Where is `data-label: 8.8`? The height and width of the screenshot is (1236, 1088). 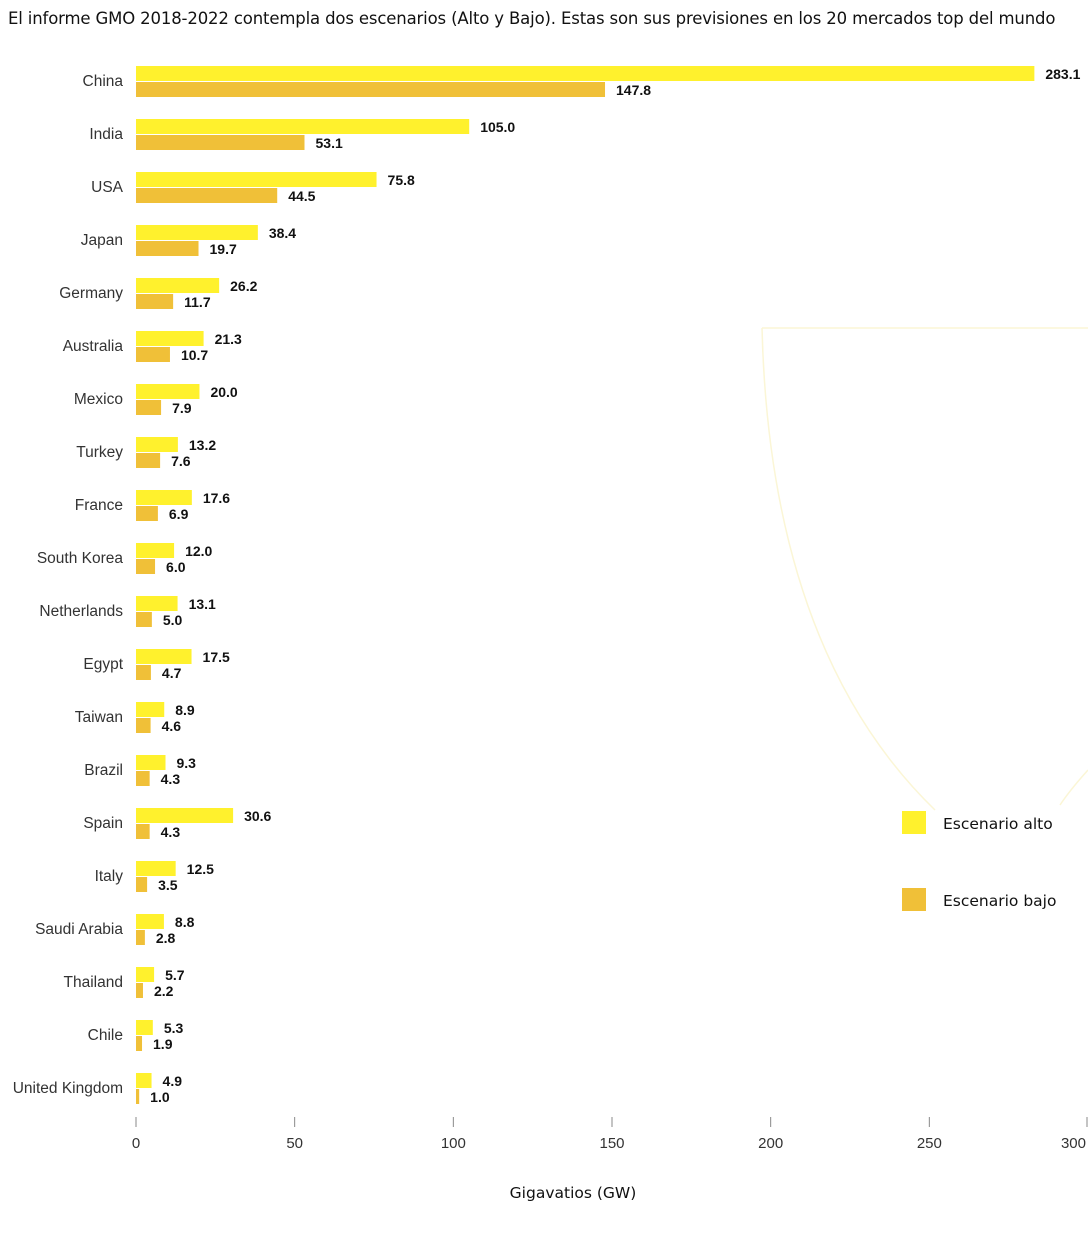 data-label: 8.8 is located at coordinates (185, 922).